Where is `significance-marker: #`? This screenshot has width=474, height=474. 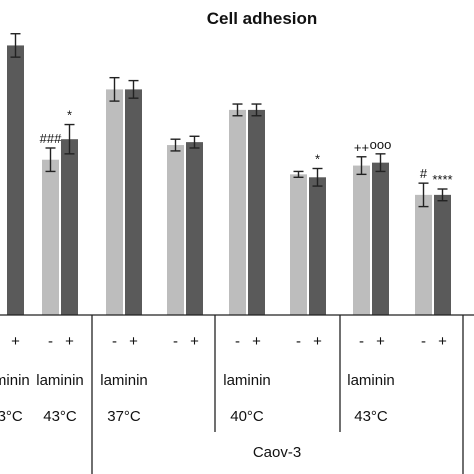 significance-marker: # is located at coordinates (424, 173).